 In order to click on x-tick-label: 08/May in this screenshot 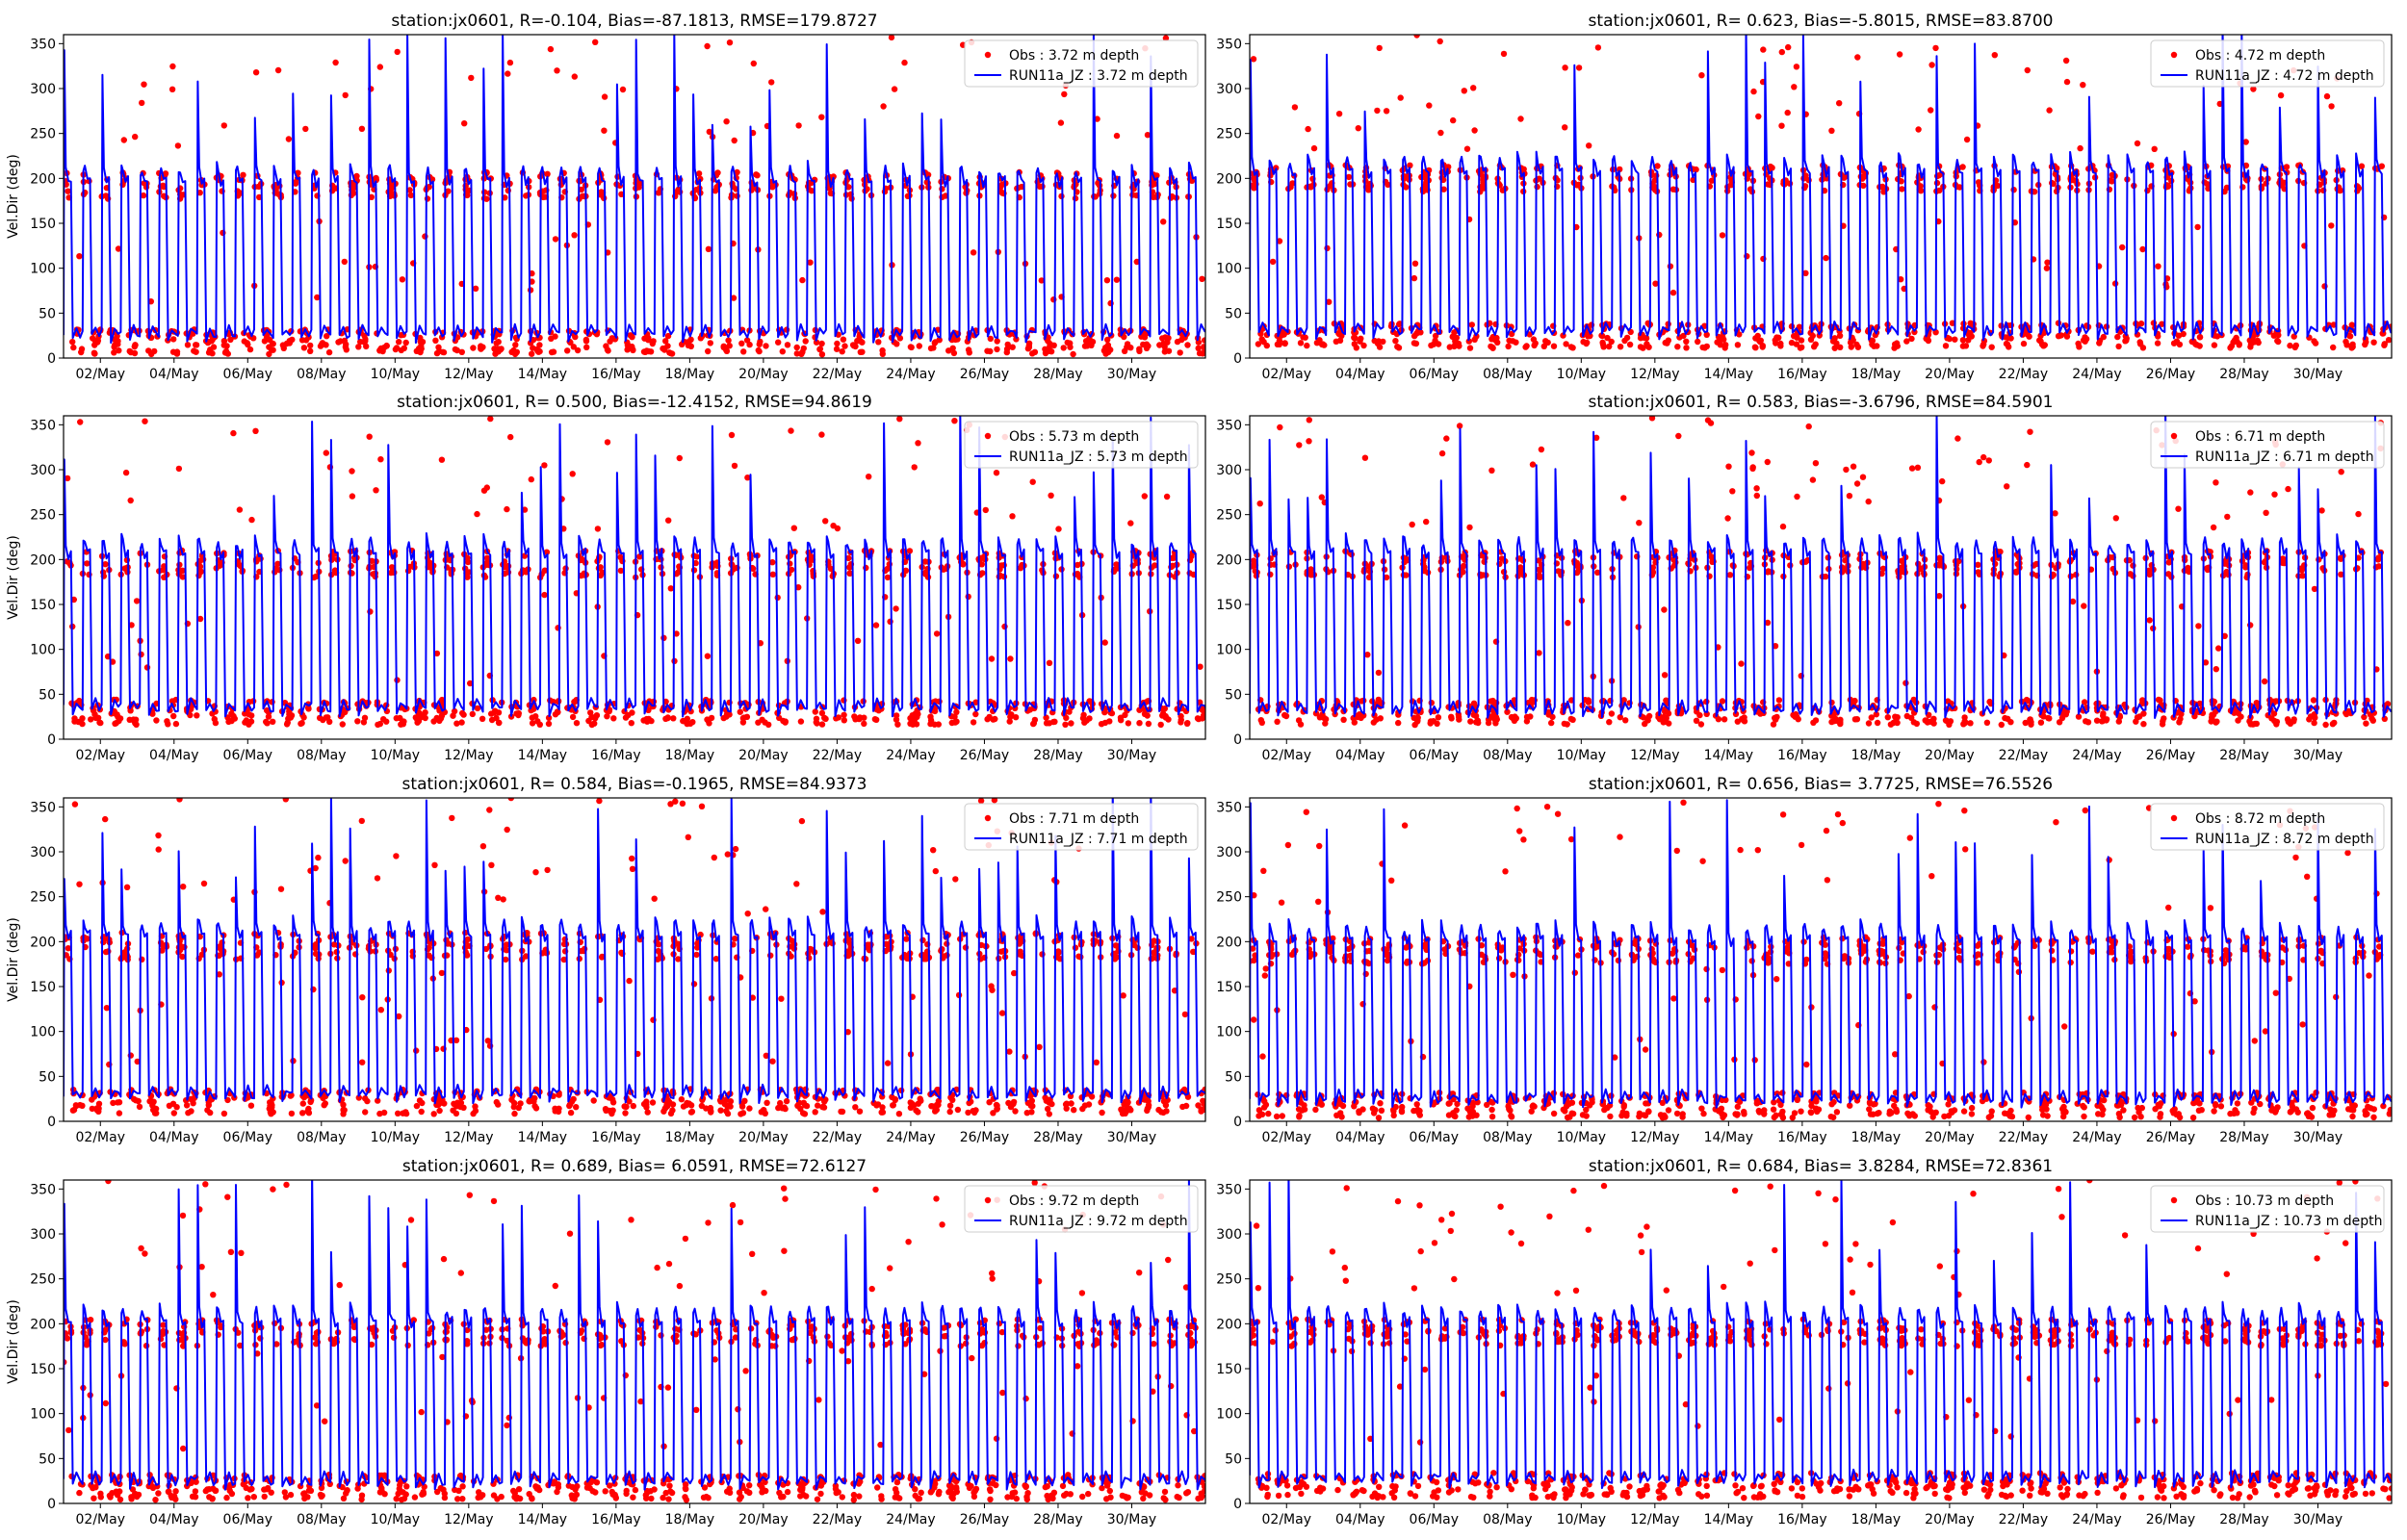, I will do `click(321, 374)`.